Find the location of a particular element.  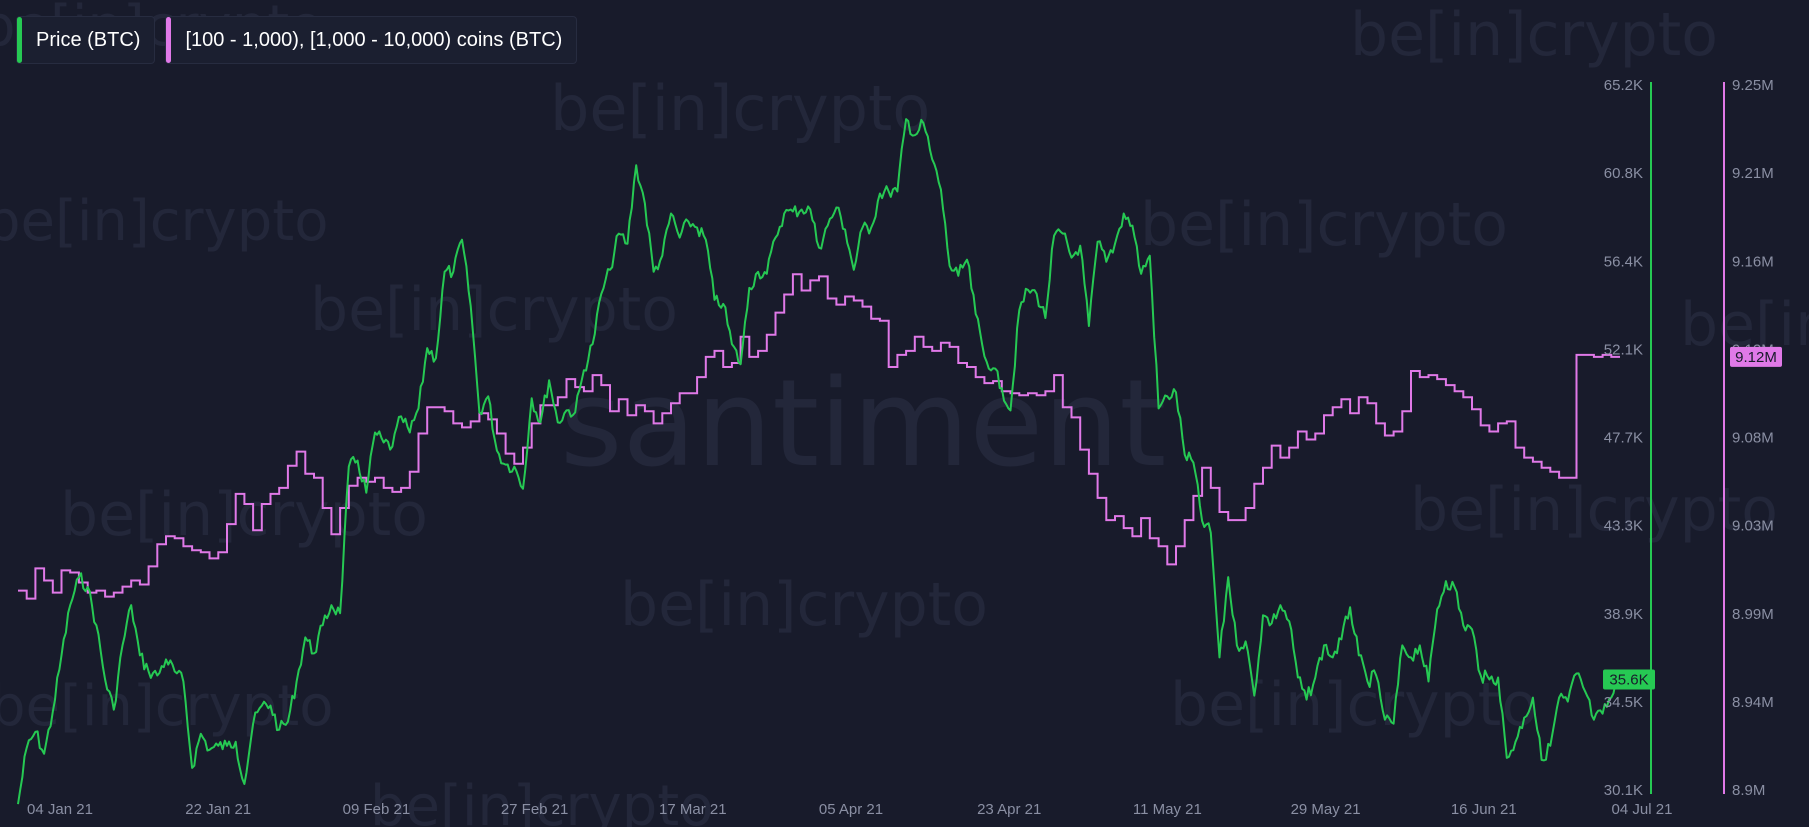

watermark-text-12: be[in]crypto is located at coordinates (541, 800).